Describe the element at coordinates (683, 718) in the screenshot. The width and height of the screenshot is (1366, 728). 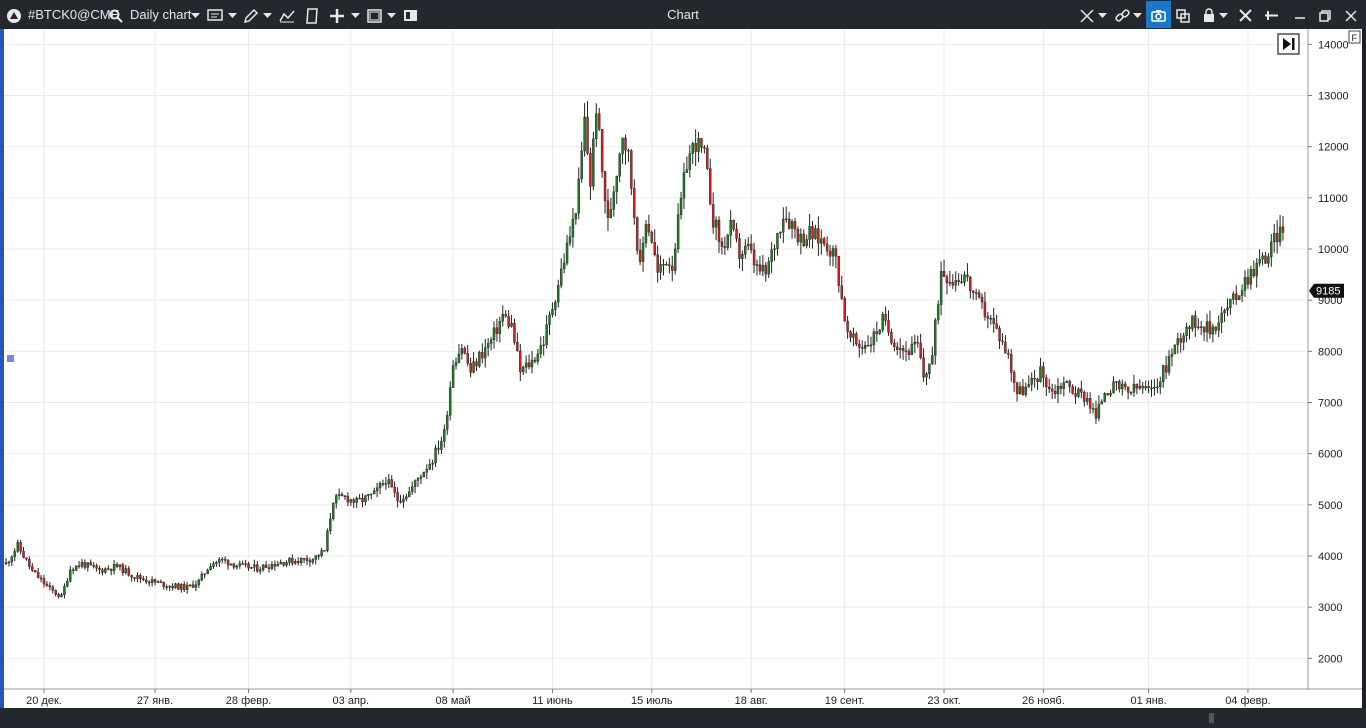
I see `bottom-scrollbar` at that location.